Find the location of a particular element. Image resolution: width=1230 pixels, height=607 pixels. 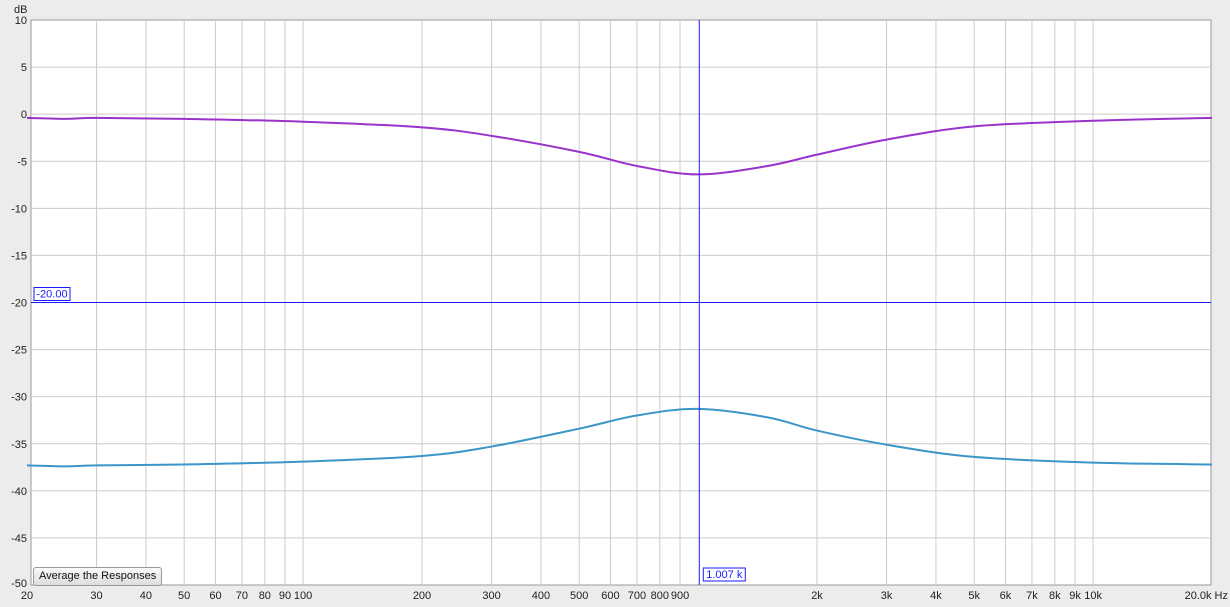

y-tick-label: -20 is located at coordinates (19, 304).